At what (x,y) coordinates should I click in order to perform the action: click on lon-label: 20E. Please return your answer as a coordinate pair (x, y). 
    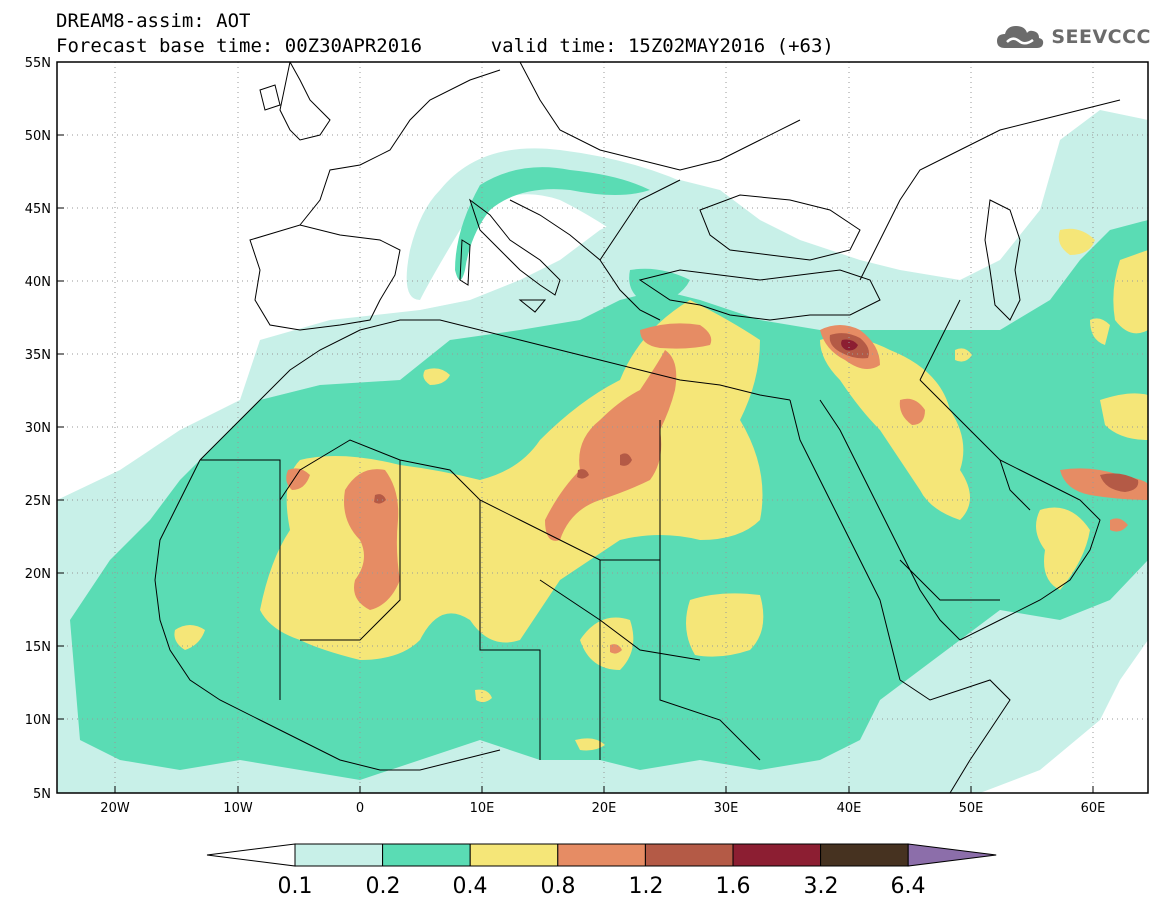
    Looking at the image, I should click on (604, 808).